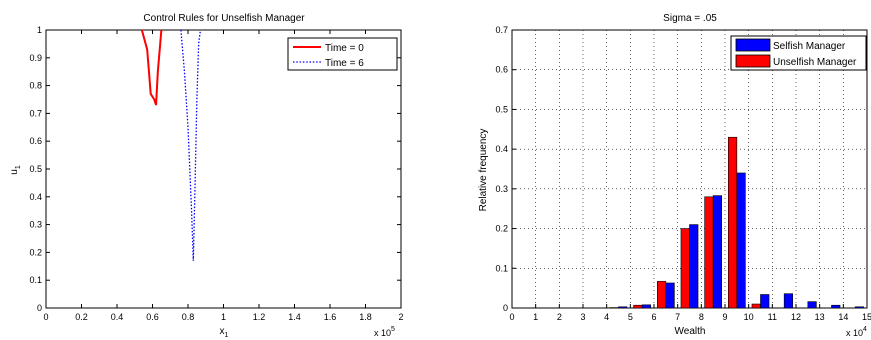 Image resolution: width=871 pixels, height=340 pixels. Describe the element at coordinates (505, 308) in the screenshot. I see `right-y-tick-label: 0` at that location.